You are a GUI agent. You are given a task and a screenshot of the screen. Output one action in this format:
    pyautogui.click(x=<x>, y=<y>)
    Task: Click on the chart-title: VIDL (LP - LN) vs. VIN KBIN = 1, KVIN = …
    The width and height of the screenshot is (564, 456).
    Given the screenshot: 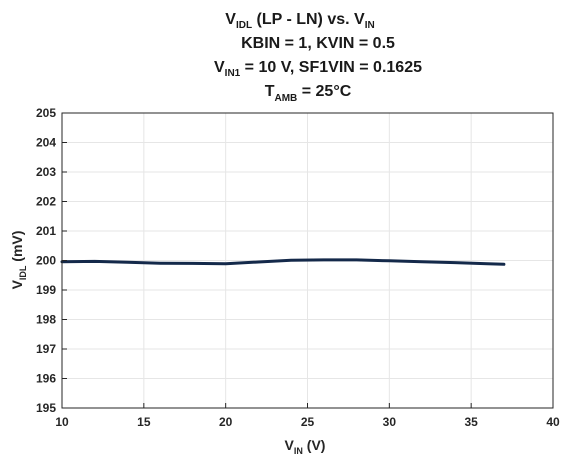 What is the action you would take?
    pyautogui.click(x=318, y=57)
    